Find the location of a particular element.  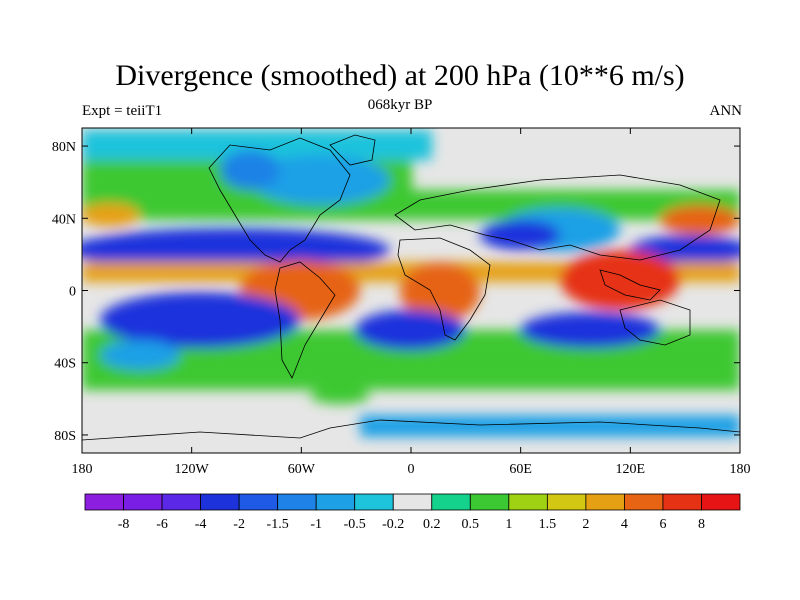

field-drake-green is located at coordinates (340, 396).